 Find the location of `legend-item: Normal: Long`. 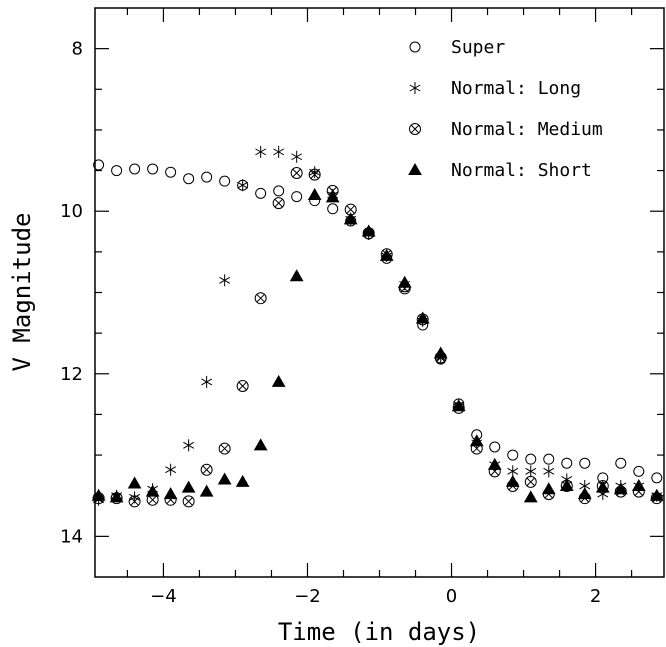

legend-item: Normal: Long is located at coordinates (495, 88).